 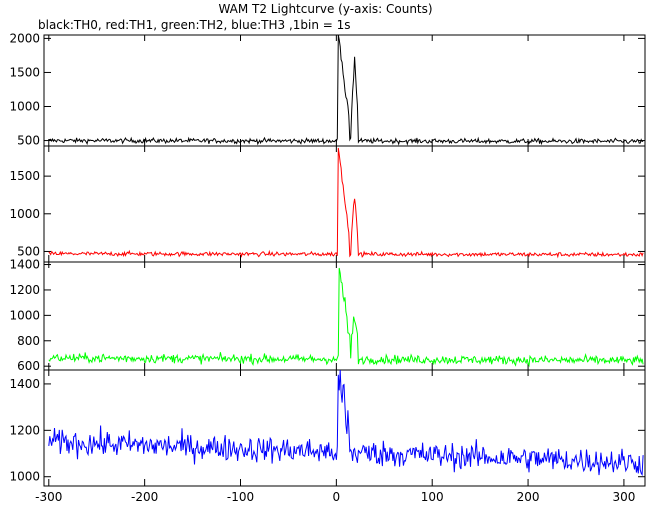 I want to click on x-tick-label: -300, so click(x=48, y=497).